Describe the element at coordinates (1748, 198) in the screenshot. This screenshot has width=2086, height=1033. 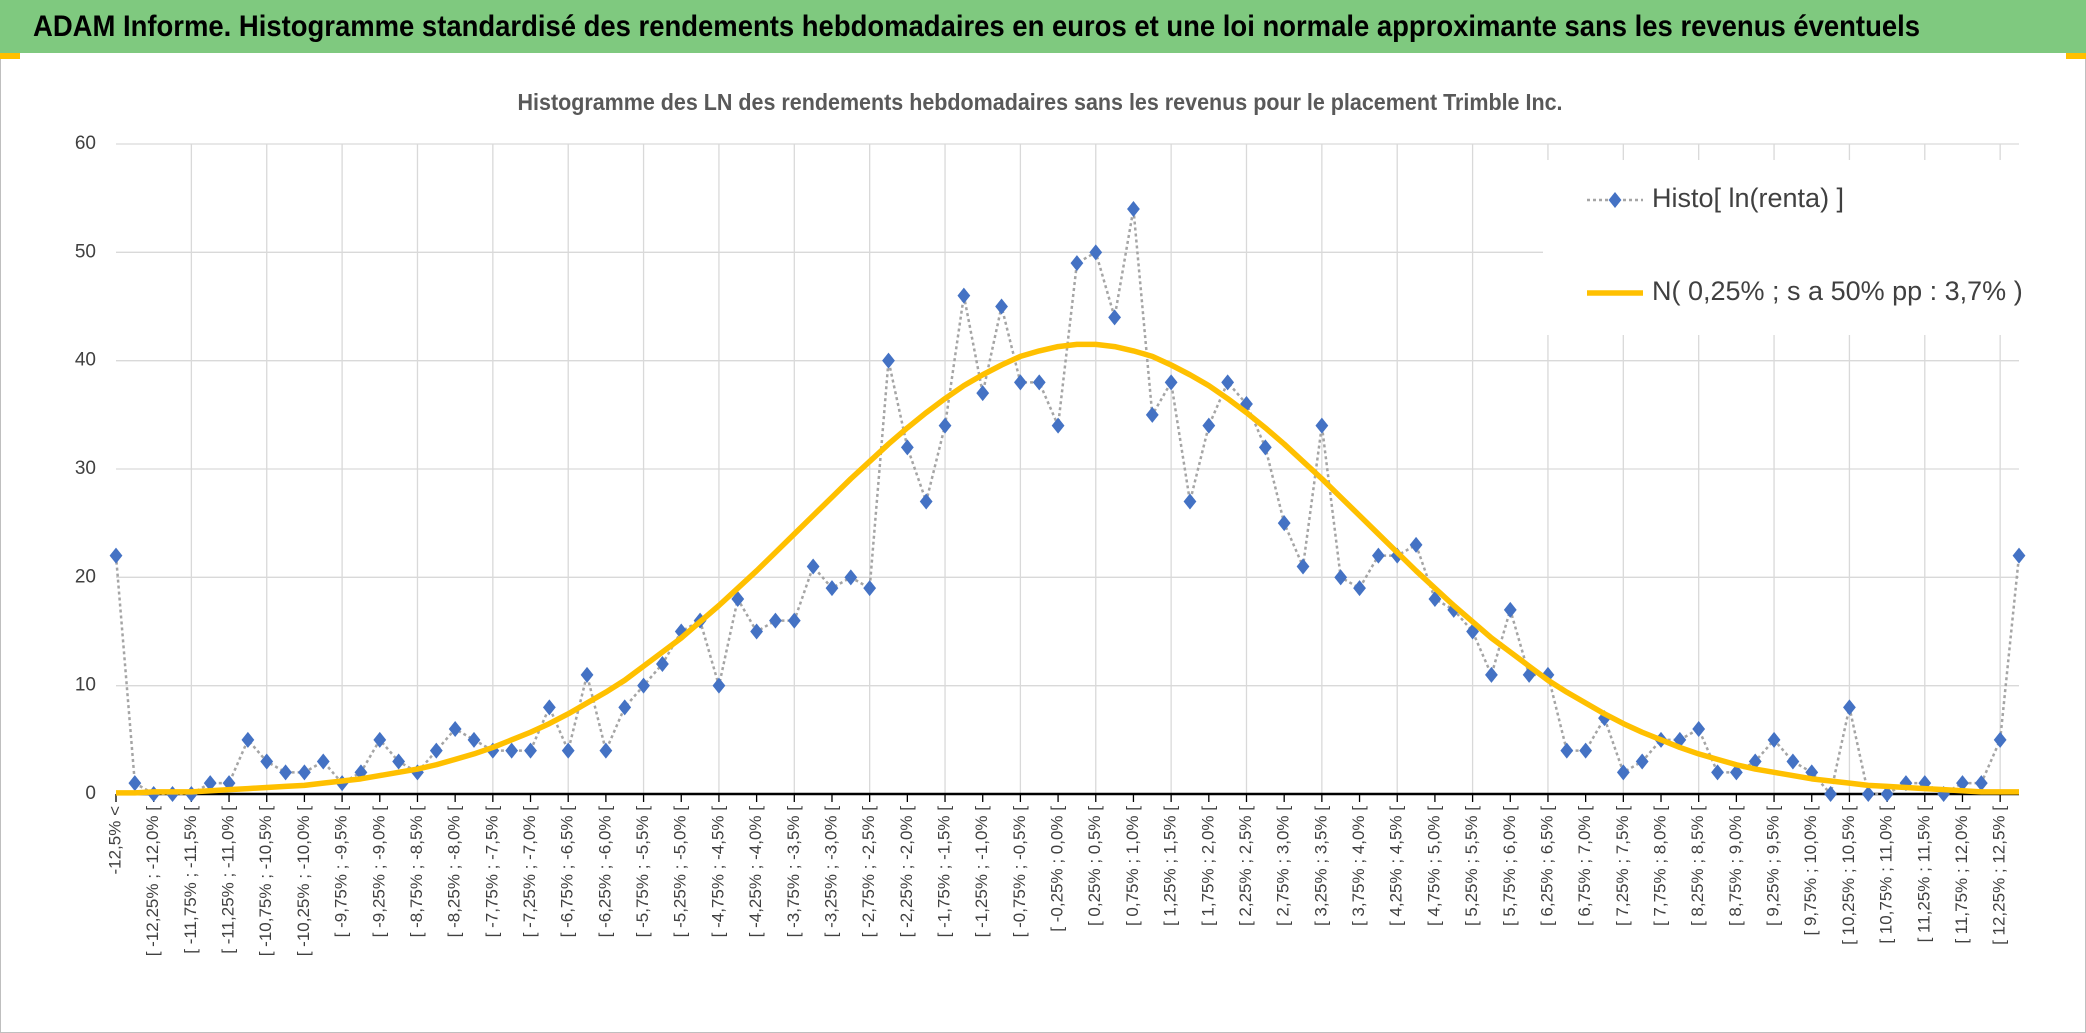
I see `legend-label: Histo[ ln(renta) ]` at that location.